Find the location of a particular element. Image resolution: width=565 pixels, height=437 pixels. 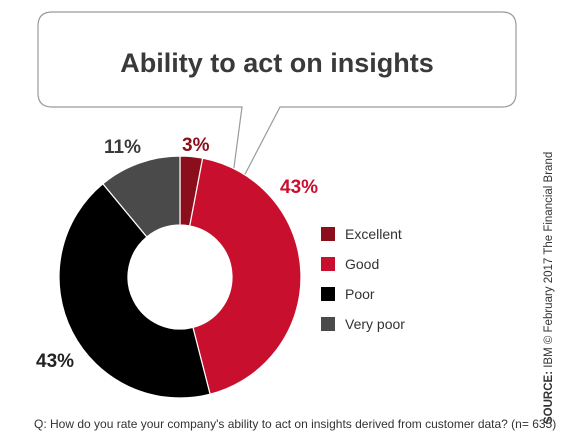

legend-swatch-excellent is located at coordinates (328, 234).